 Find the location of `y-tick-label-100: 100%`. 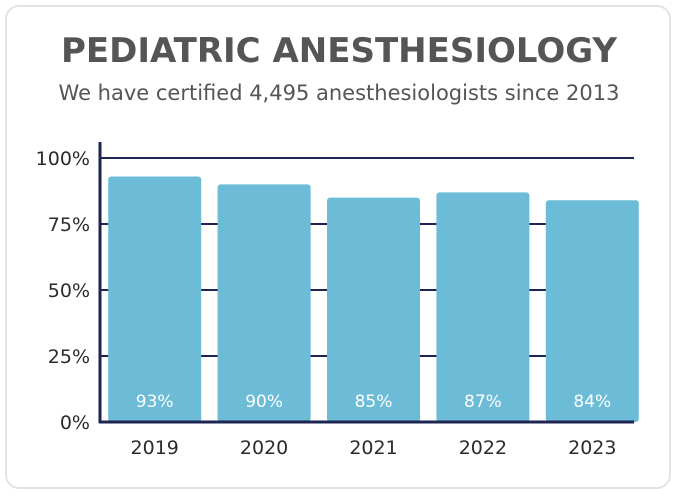

y-tick-label-100: 100% is located at coordinates (63, 159).